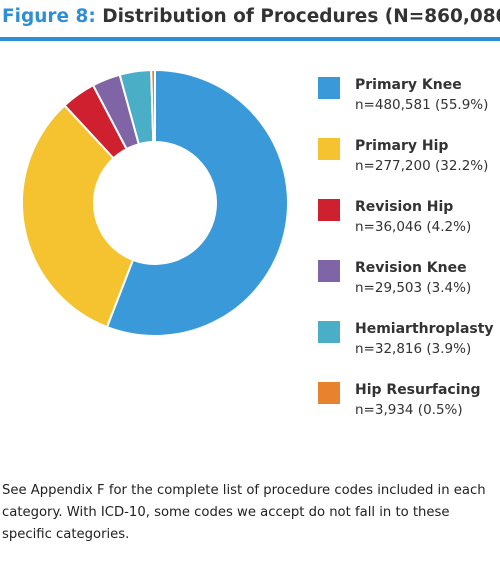 The height and width of the screenshot is (570, 500). What do you see at coordinates (409, 410) in the screenshot?
I see `legend-value: n=3,934 (0.5%)` at bounding box center [409, 410].